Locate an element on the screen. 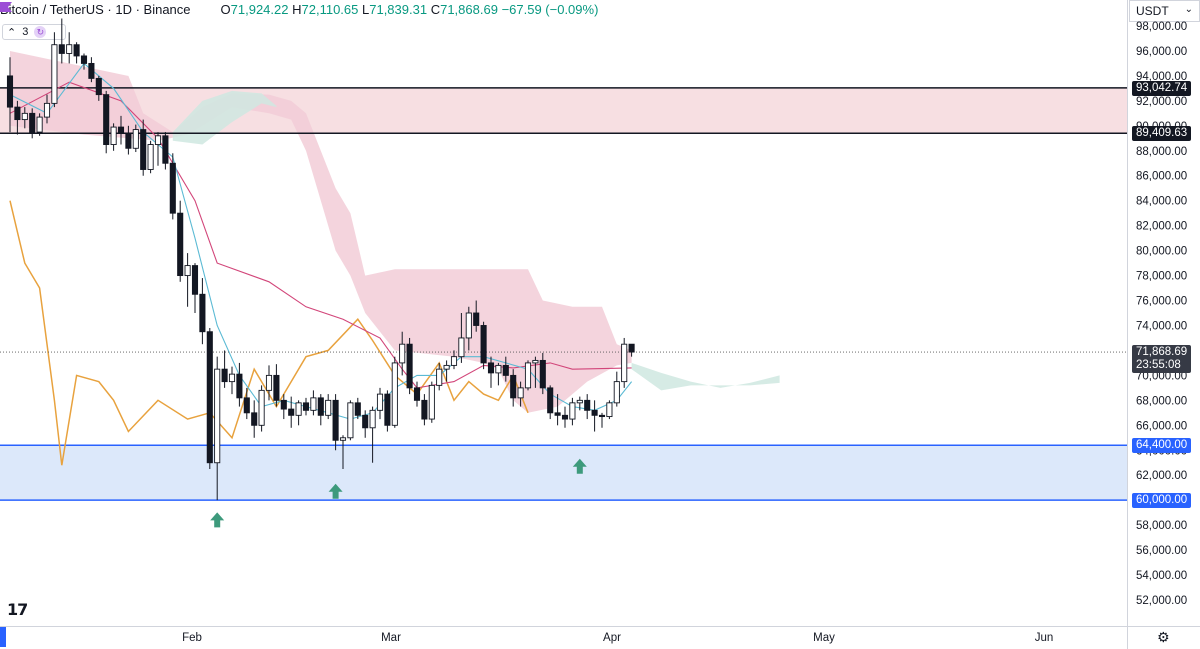 This screenshot has height=649, width=1200. open-value: 71,924.22 is located at coordinates (259, 9).